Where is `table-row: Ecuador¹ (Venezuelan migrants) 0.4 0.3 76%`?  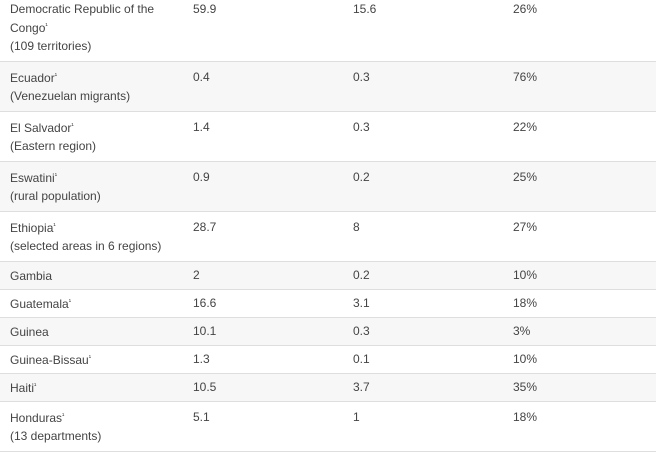
table-row: Ecuador¹ (Venezuelan migrants) 0.4 0.3 76% is located at coordinates (328, 86).